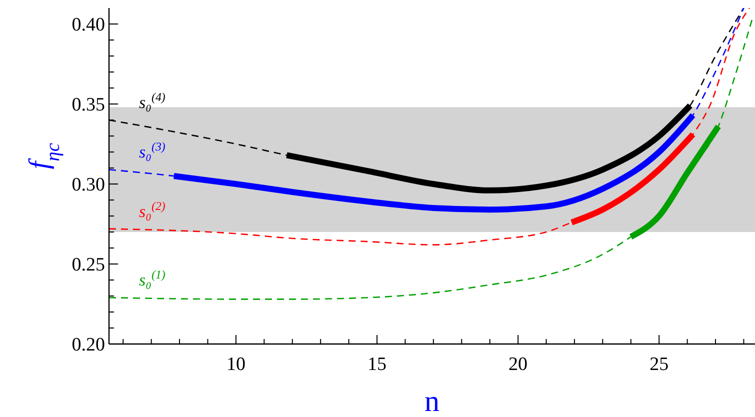  Describe the element at coordinates (152, 101) in the screenshot. I see `series-label: s₀$^{(4)}$` at that location.